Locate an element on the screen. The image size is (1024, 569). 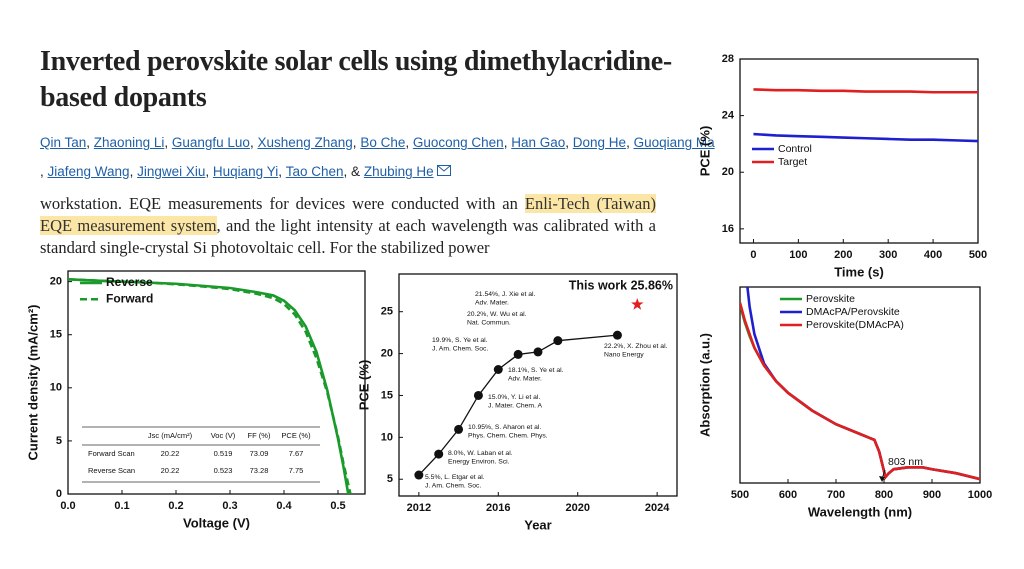
annotation: J. Mater. Chem. A is located at coordinates (515, 405).